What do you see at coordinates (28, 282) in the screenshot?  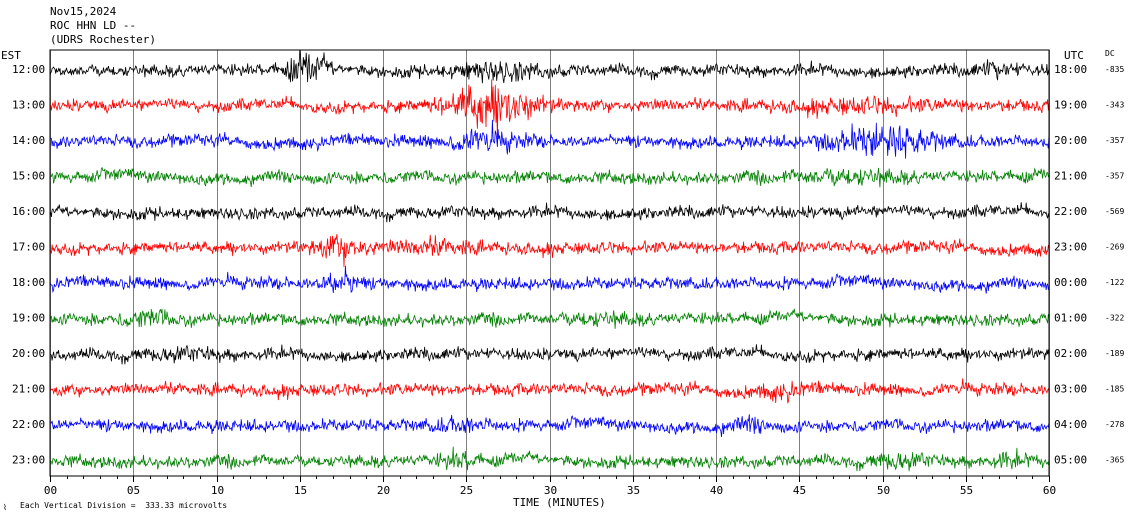 I see `est-label: 18:00` at bounding box center [28, 282].